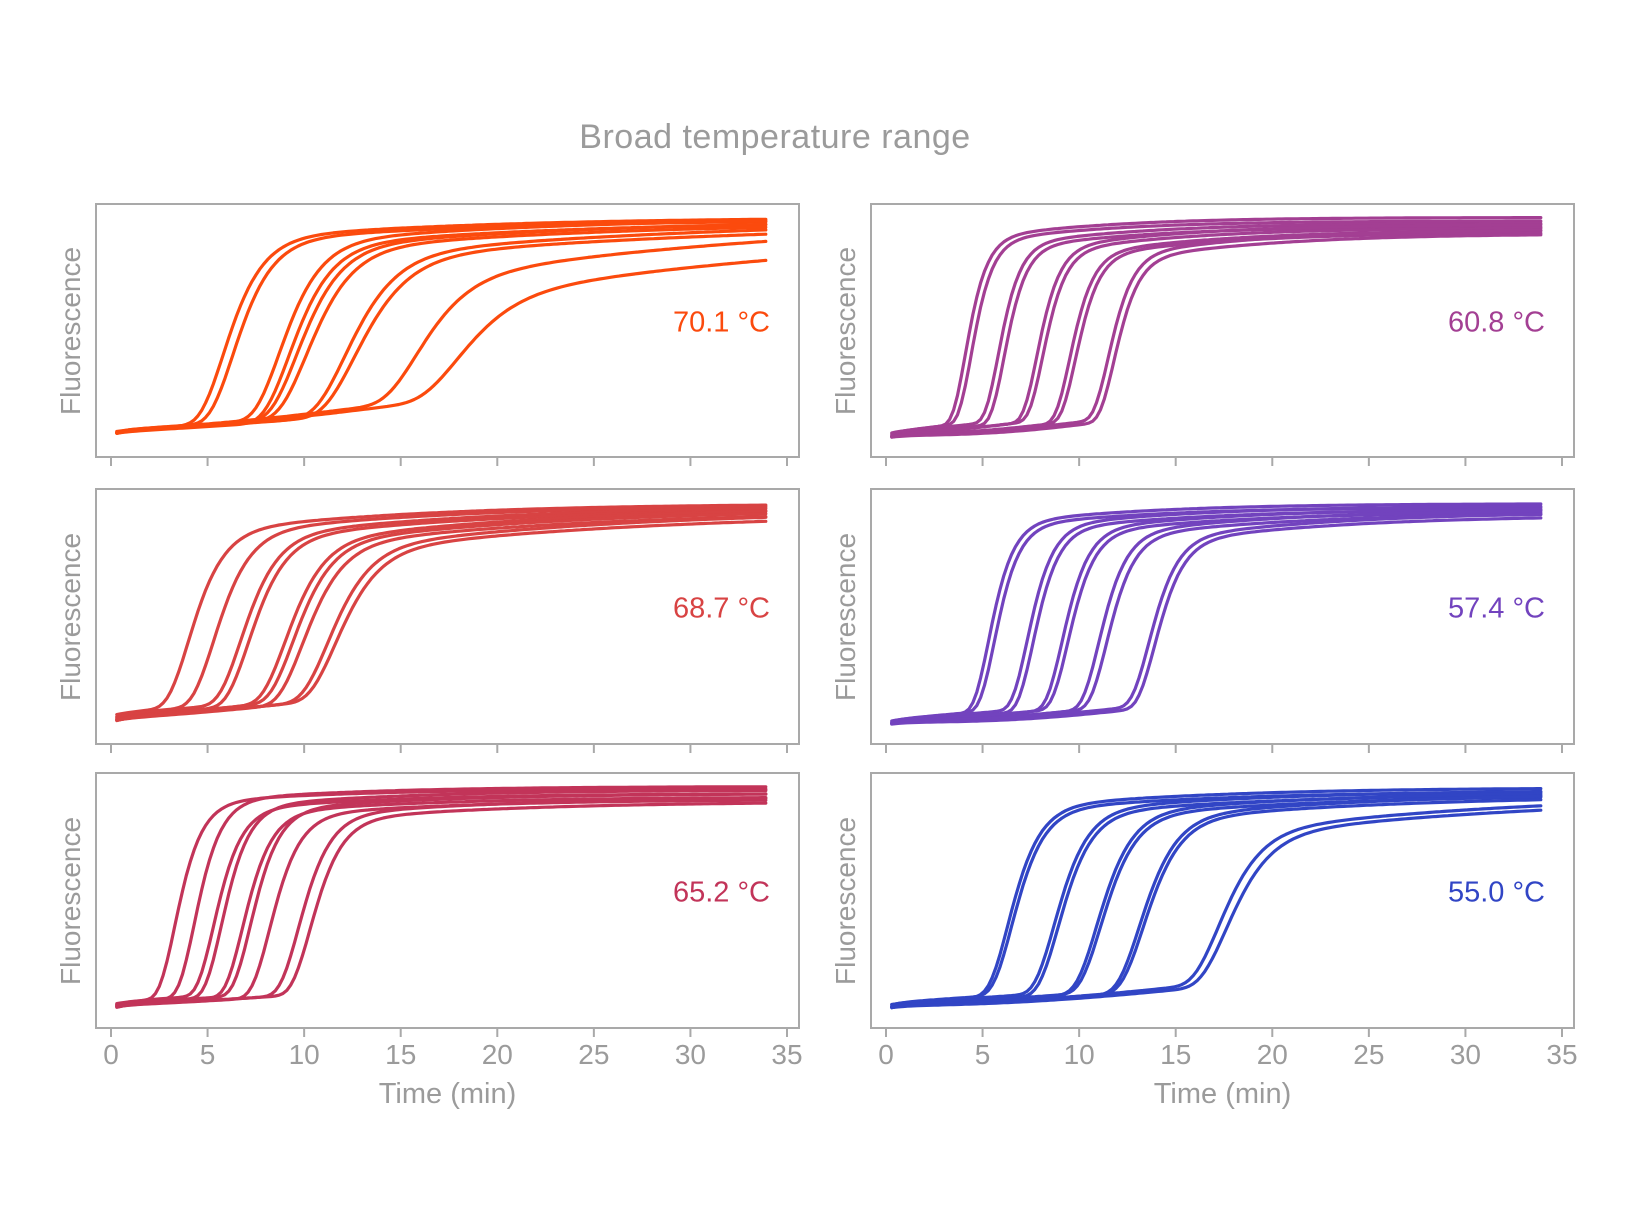  What do you see at coordinates (775, 137) in the screenshot?
I see `figure-title: Broad temperature range` at bounding box center [775, 137].